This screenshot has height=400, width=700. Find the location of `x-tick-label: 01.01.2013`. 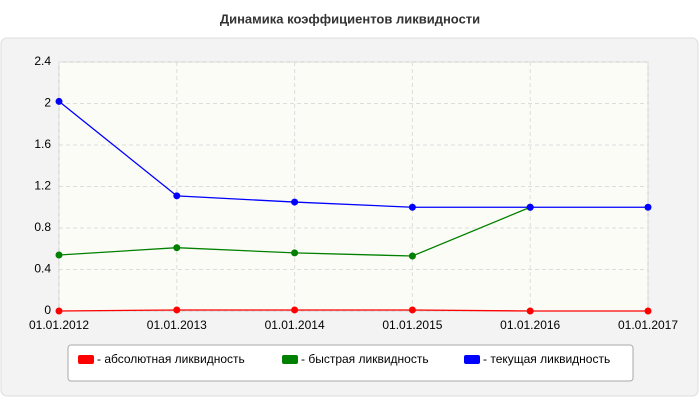

x-tick-label: 01.01.2013 is located at coordinates (177, 325).